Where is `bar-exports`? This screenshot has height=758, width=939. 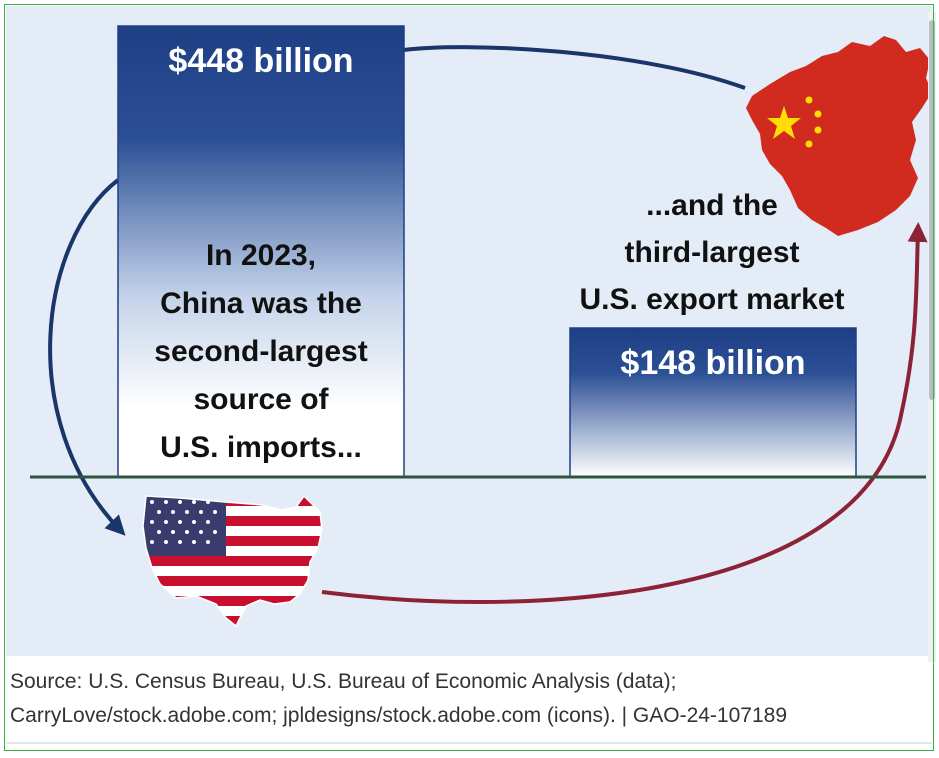 bar-exports is located at coordinates (713, 402).